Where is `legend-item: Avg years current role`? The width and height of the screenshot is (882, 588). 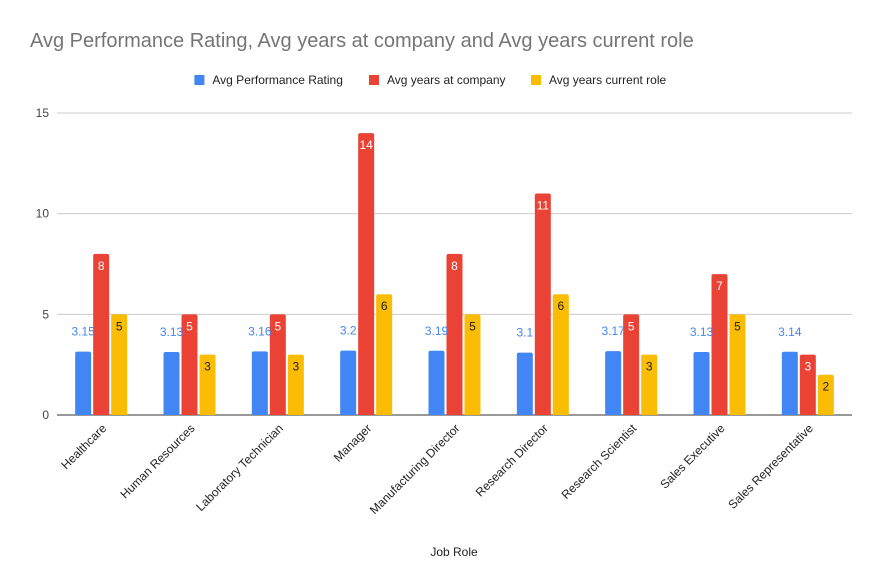 legend-item: Avg years current role is located at coordinates (598, 80).